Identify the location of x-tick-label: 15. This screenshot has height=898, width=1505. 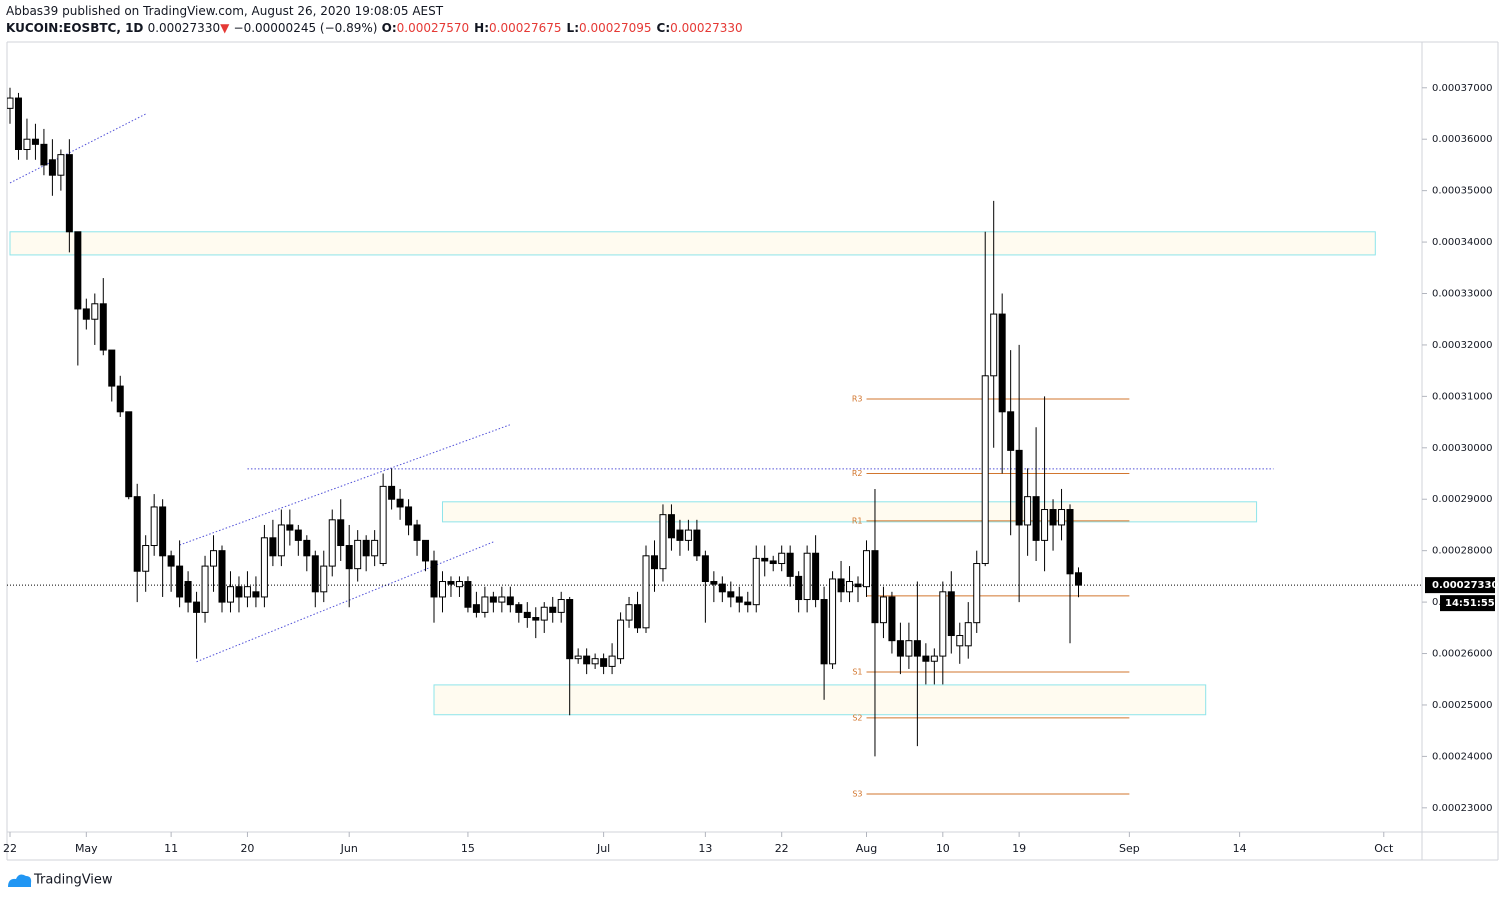
(468, 848).